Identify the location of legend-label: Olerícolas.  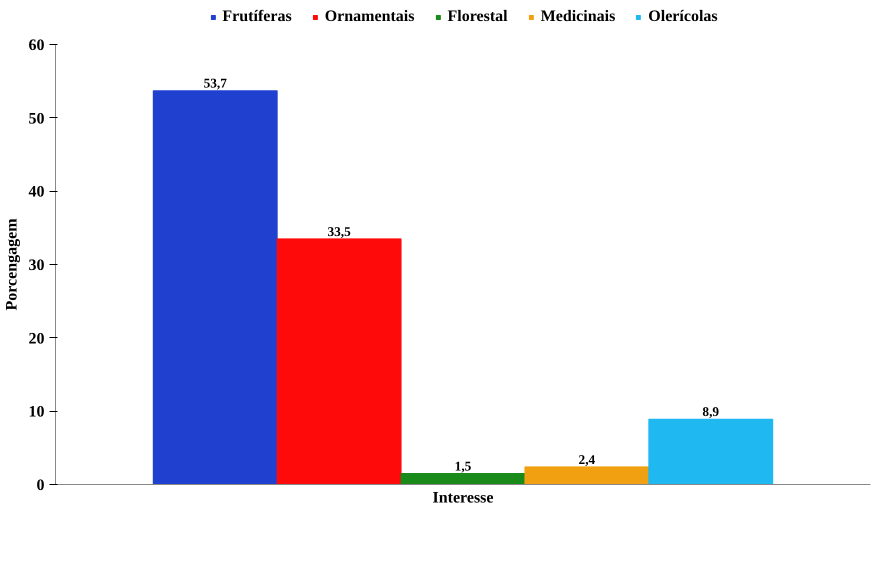
(683, 17).